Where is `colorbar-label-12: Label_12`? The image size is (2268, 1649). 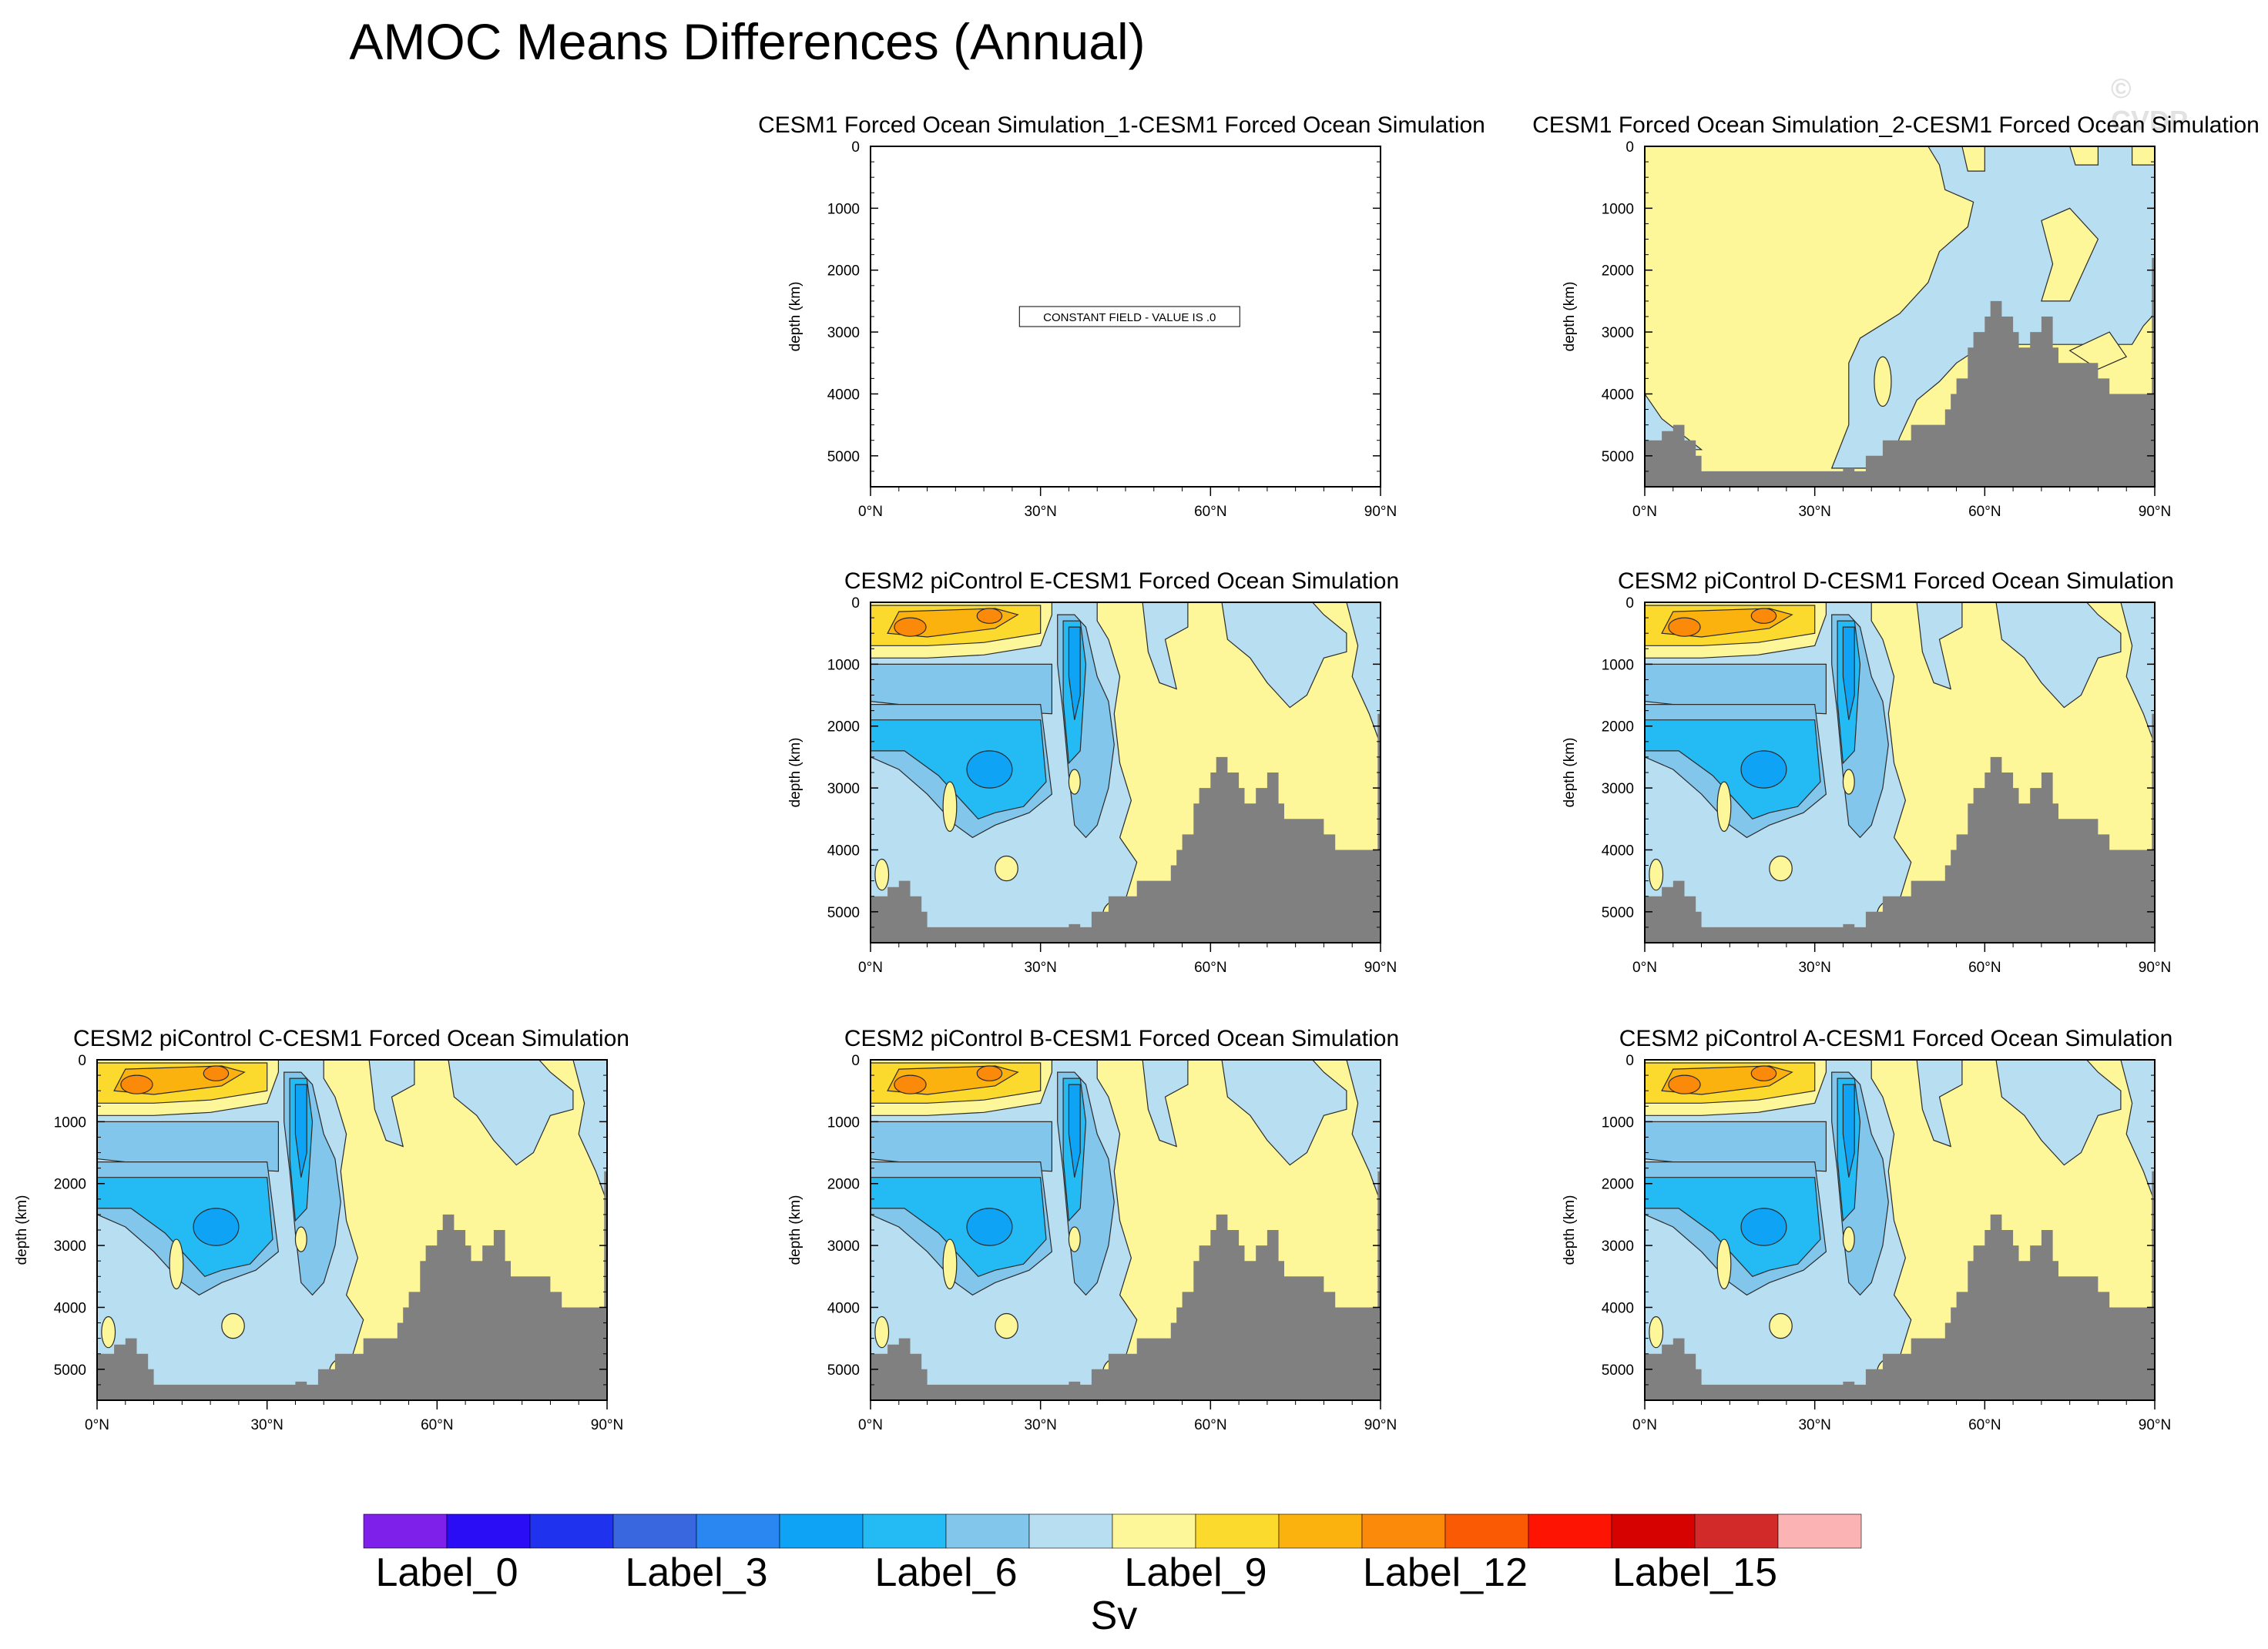
colorbar-label-12: Label_12 is located at coordinates (1445, 1573).